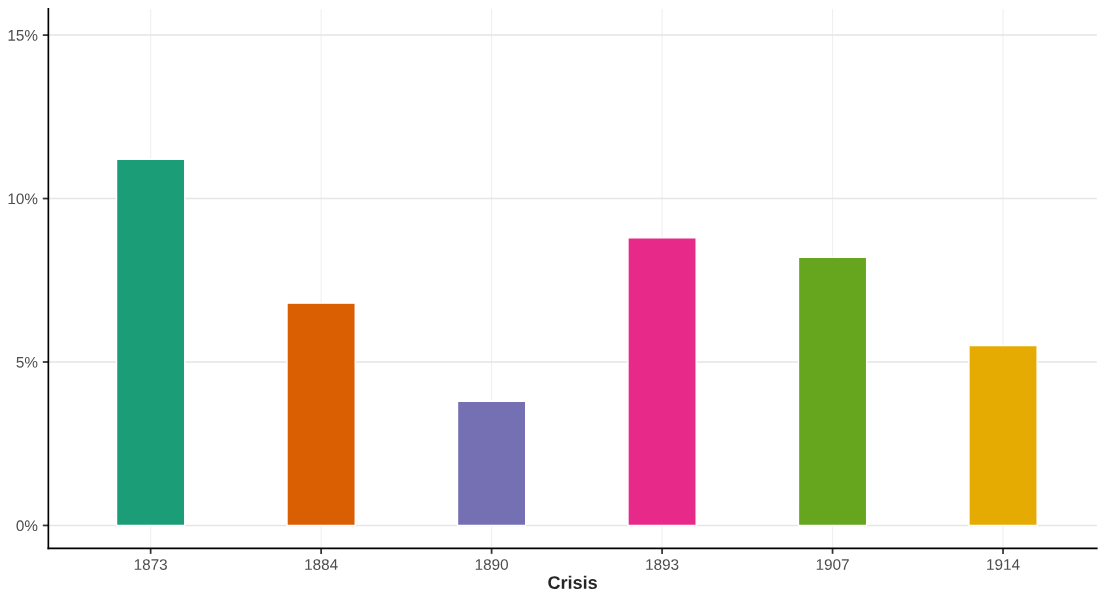 The height and width of the screenshot is (596, 1099). What do you see at coordinates (23, 199) in the screenshot?
I see `y-tick-label: 10%` at bounding box center [23, 199].